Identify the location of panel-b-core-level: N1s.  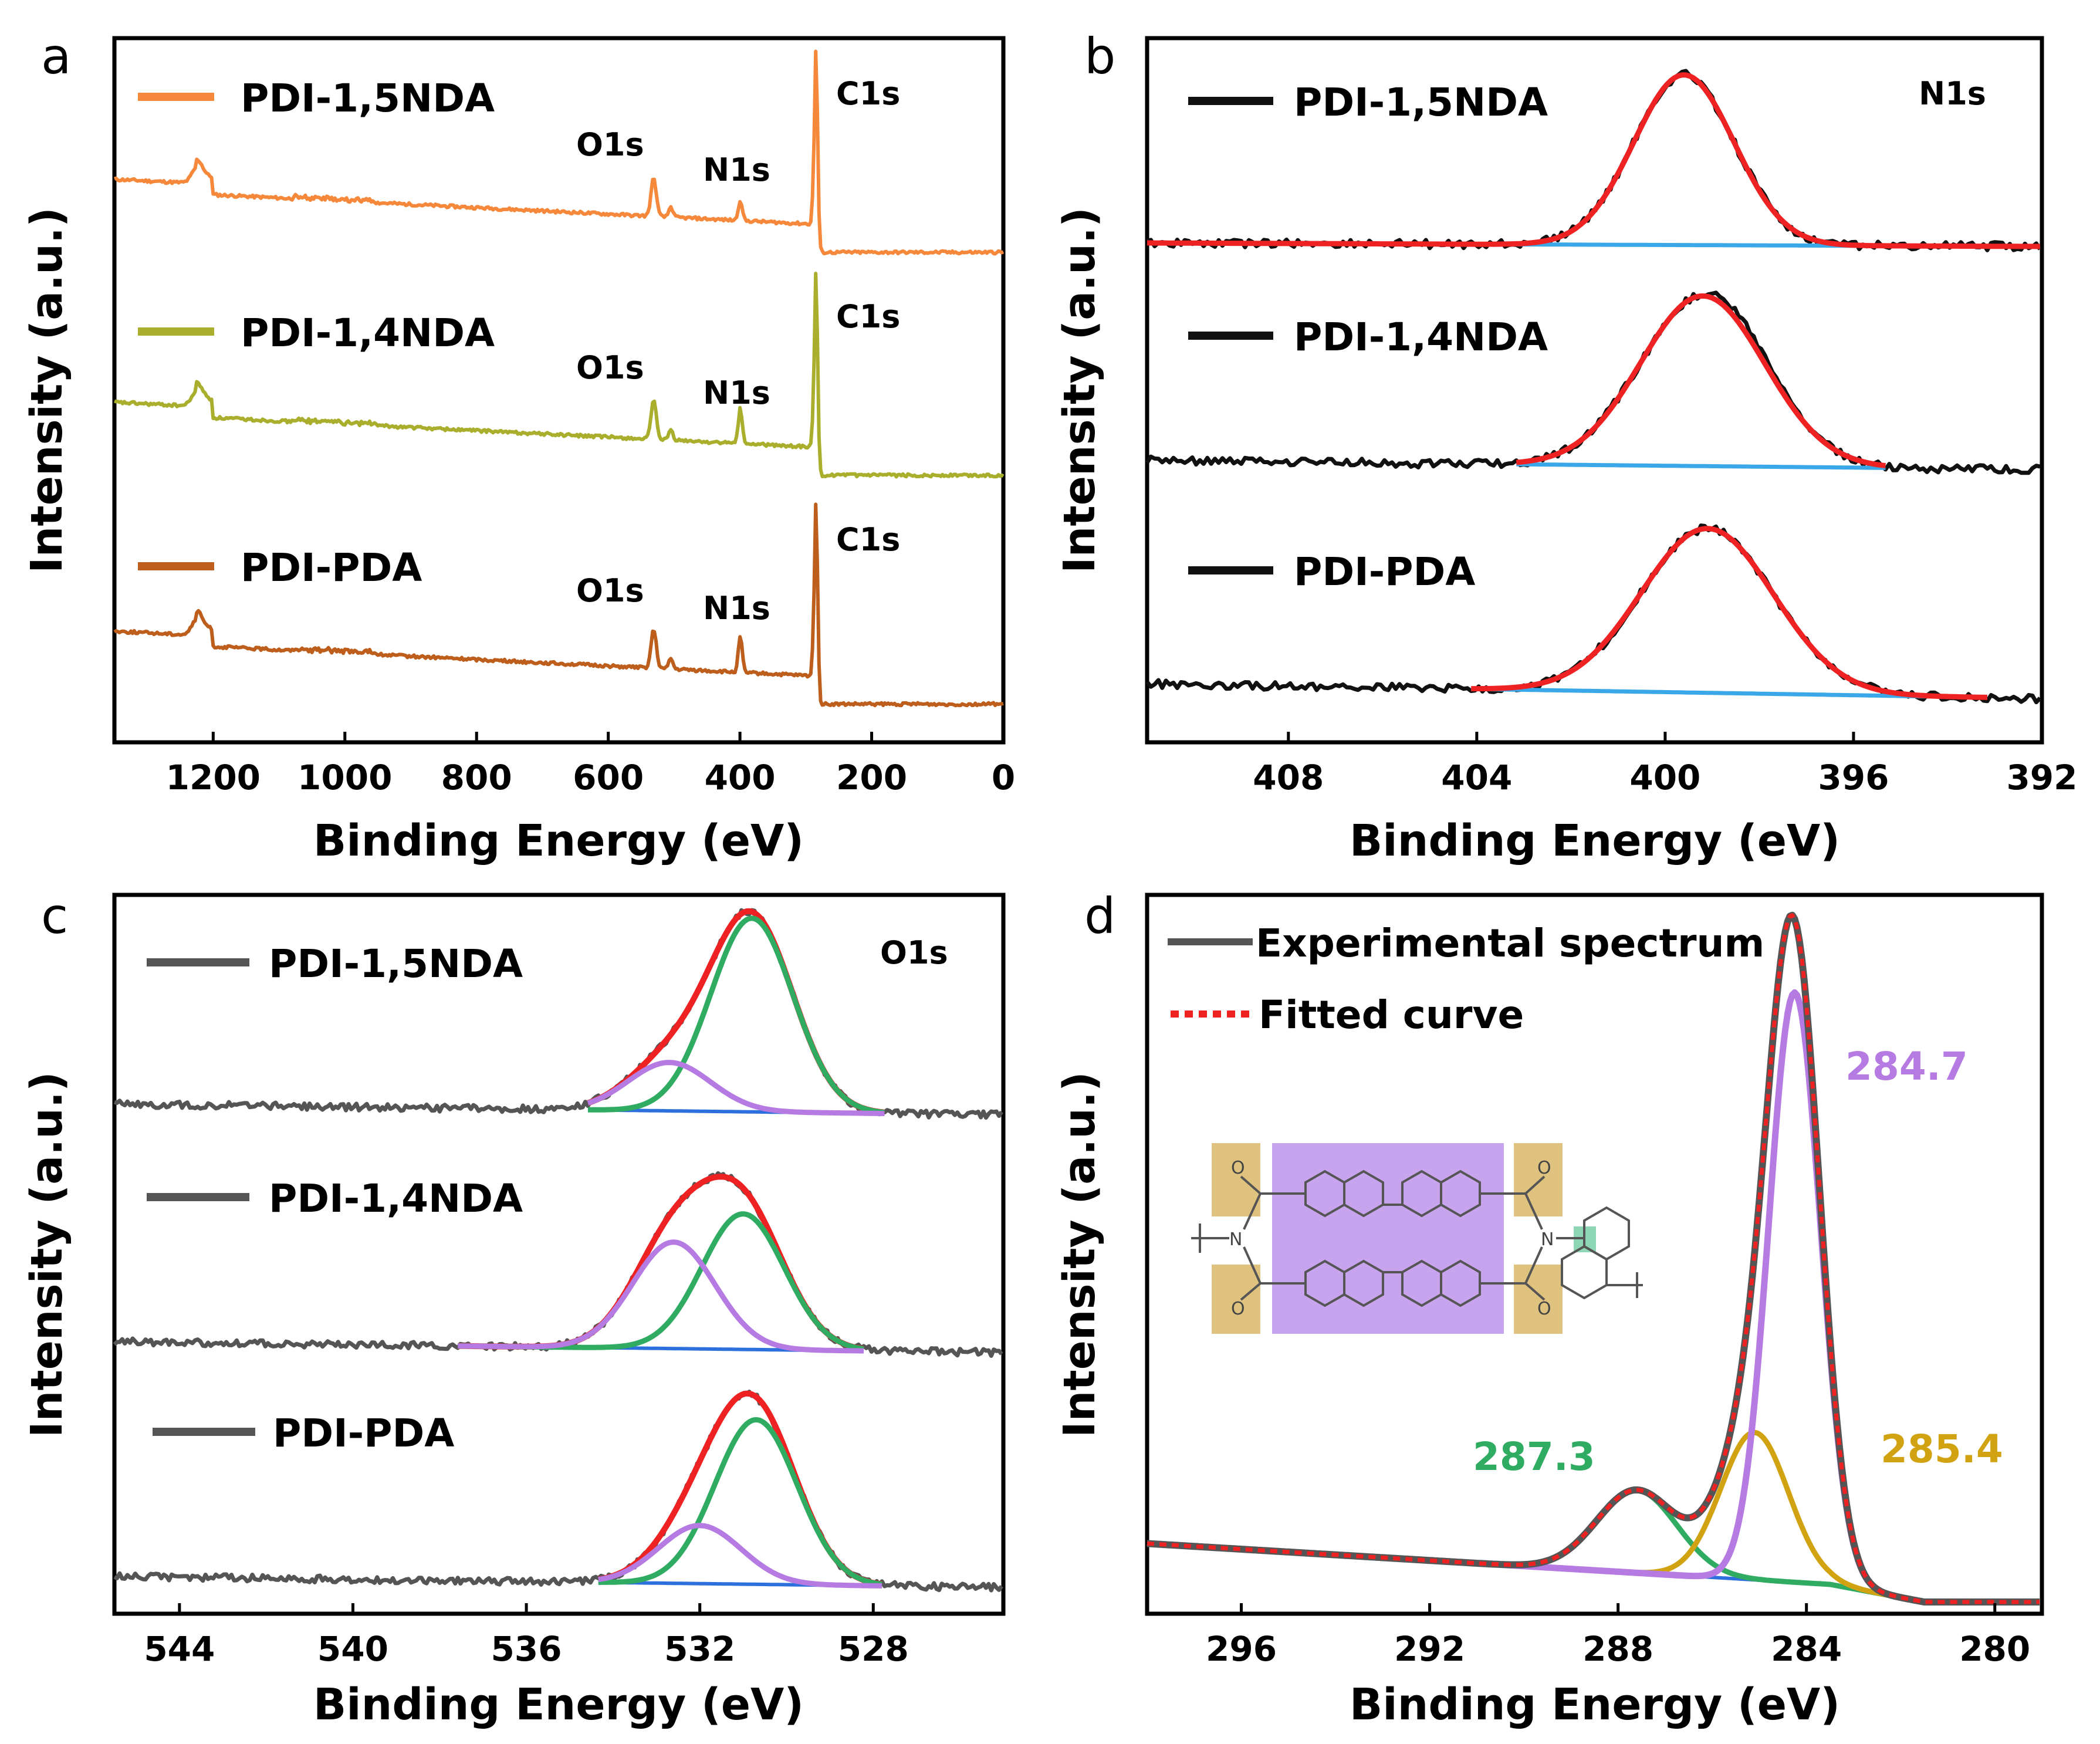
(1952, 93).